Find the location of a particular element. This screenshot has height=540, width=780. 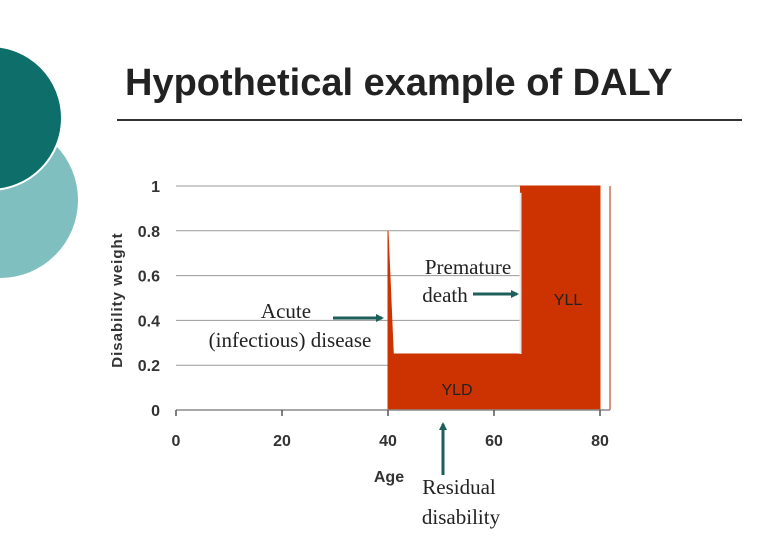

axes is located at coordinates (392, 412).